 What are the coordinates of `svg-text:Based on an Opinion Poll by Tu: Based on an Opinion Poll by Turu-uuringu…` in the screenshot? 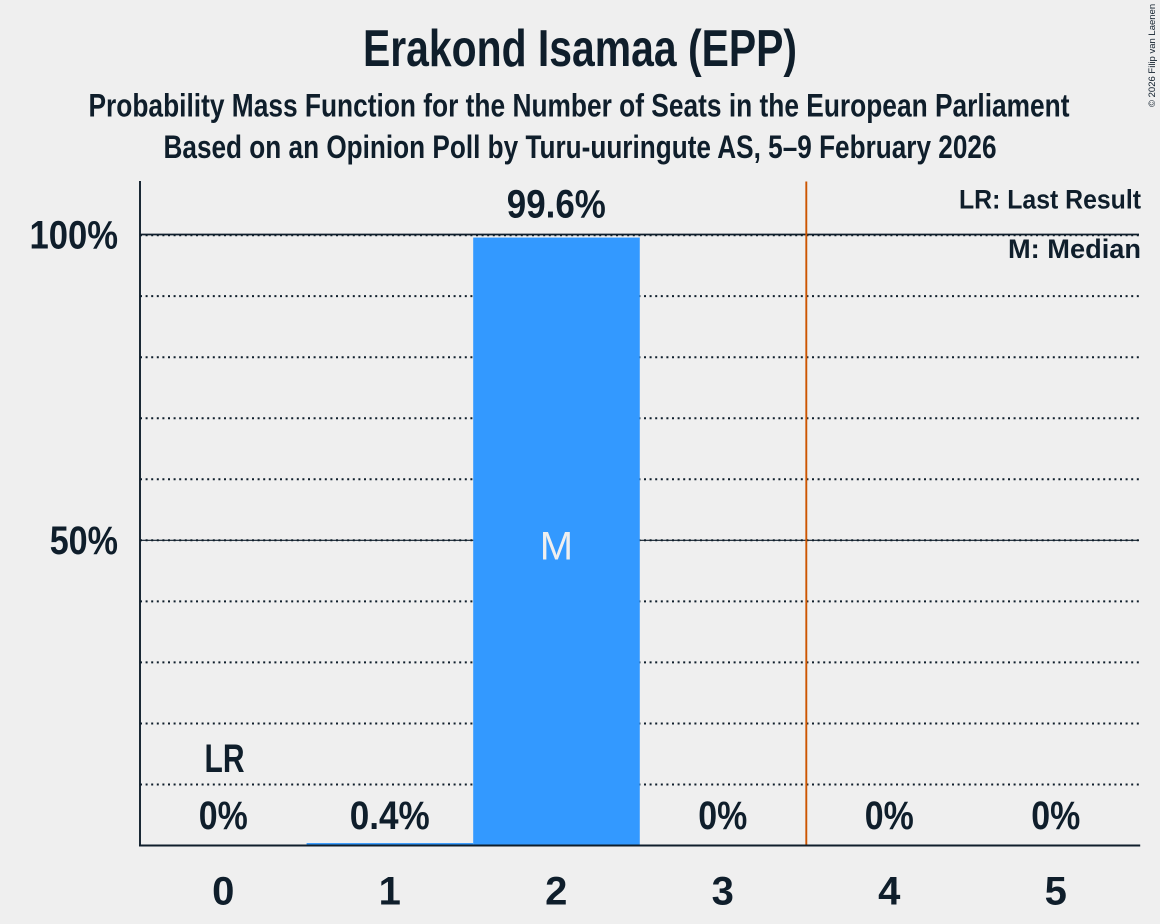 It's located at (580, 147).